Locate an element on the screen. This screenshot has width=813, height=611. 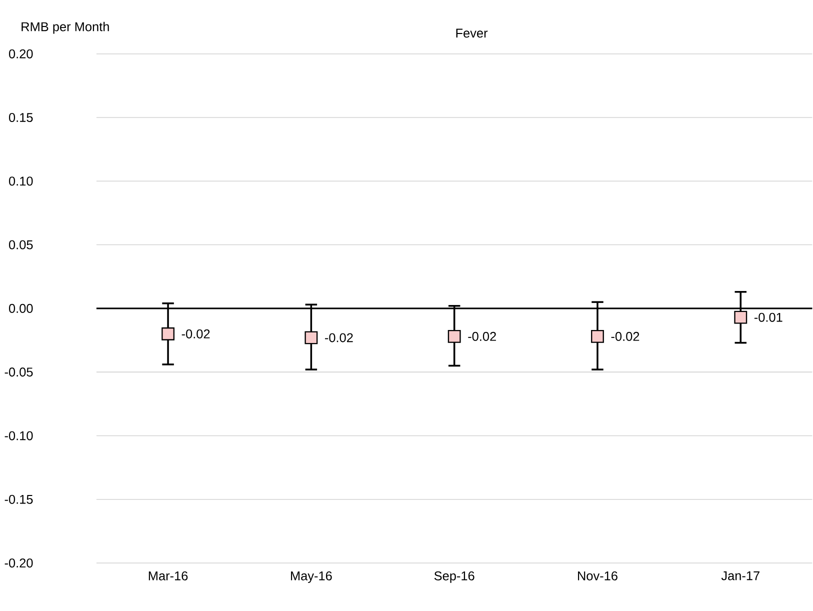
y-tick-label: -0.15 is located at coordinates (18, 499).